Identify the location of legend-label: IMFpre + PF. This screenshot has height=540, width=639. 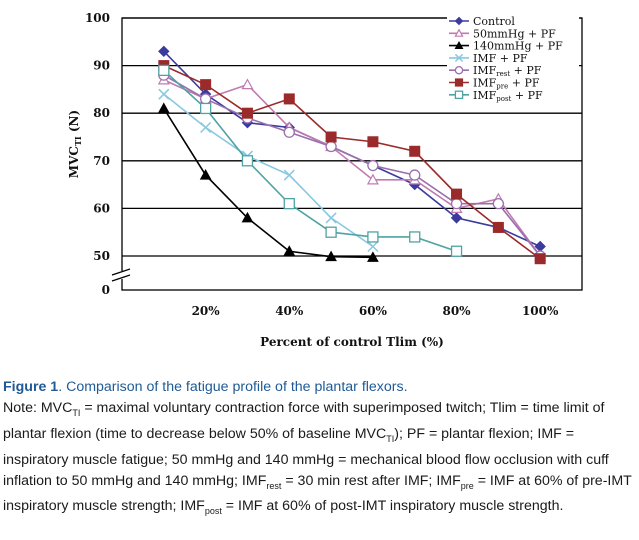
(506, 84).